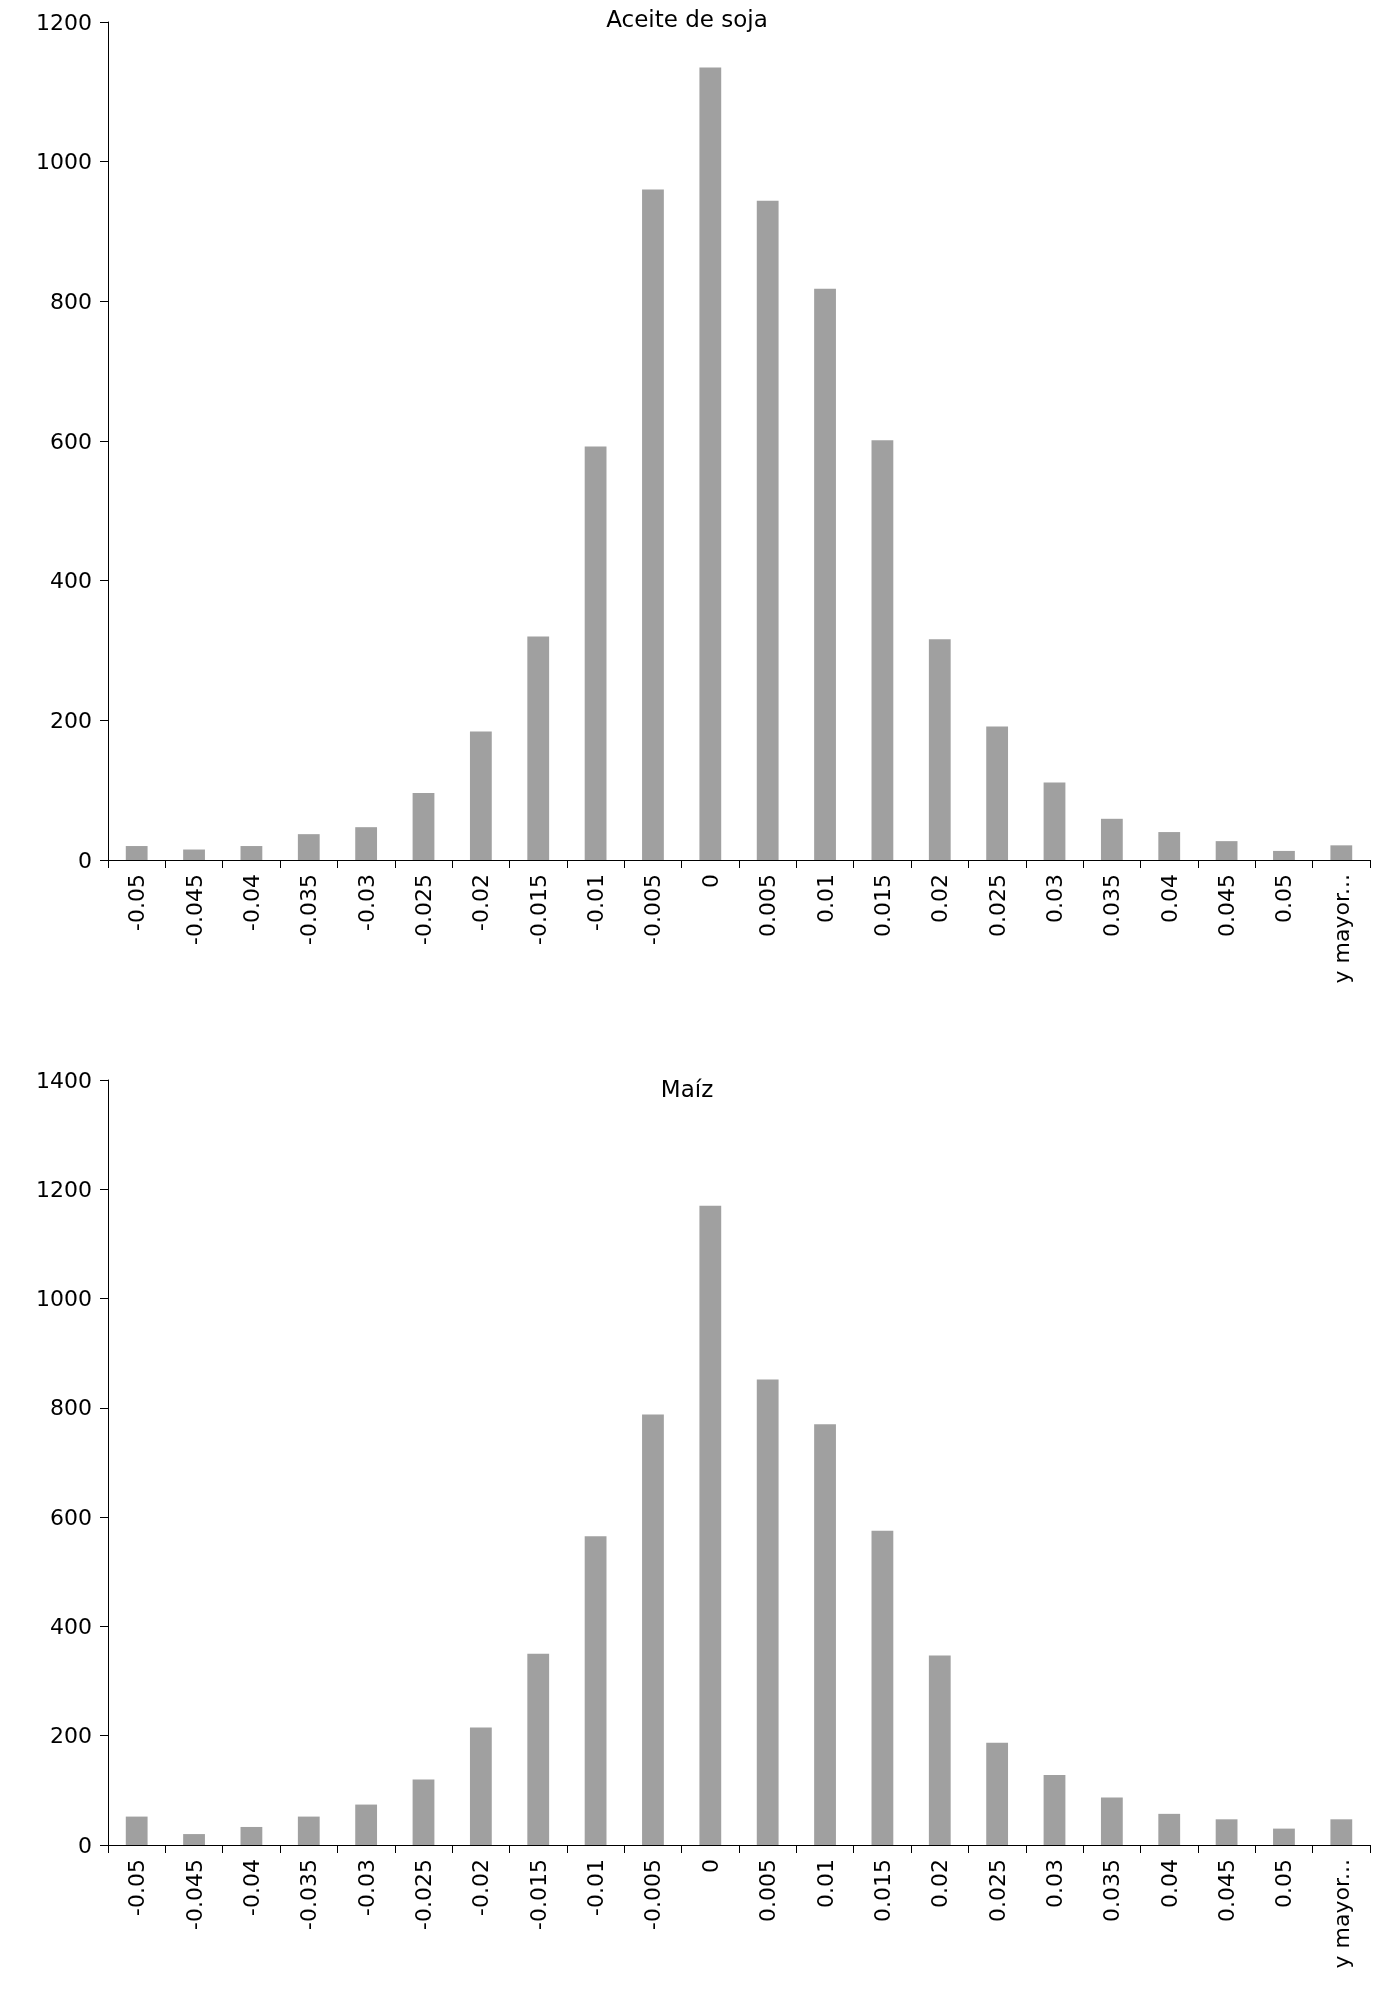 This screenshot has height=1995, width=1374. Describe the element at coordinates (137, 902) in the screenshot. I see `x-tick-label: -0.05` at that location.